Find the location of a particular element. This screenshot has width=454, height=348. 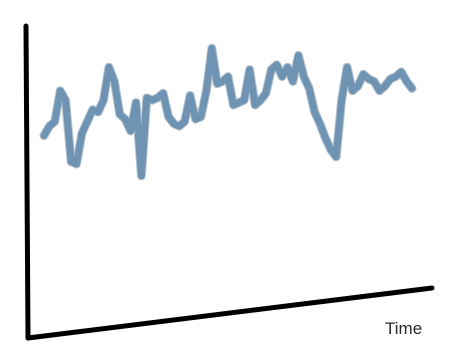

y-axis is located at coordinates (27, 182).